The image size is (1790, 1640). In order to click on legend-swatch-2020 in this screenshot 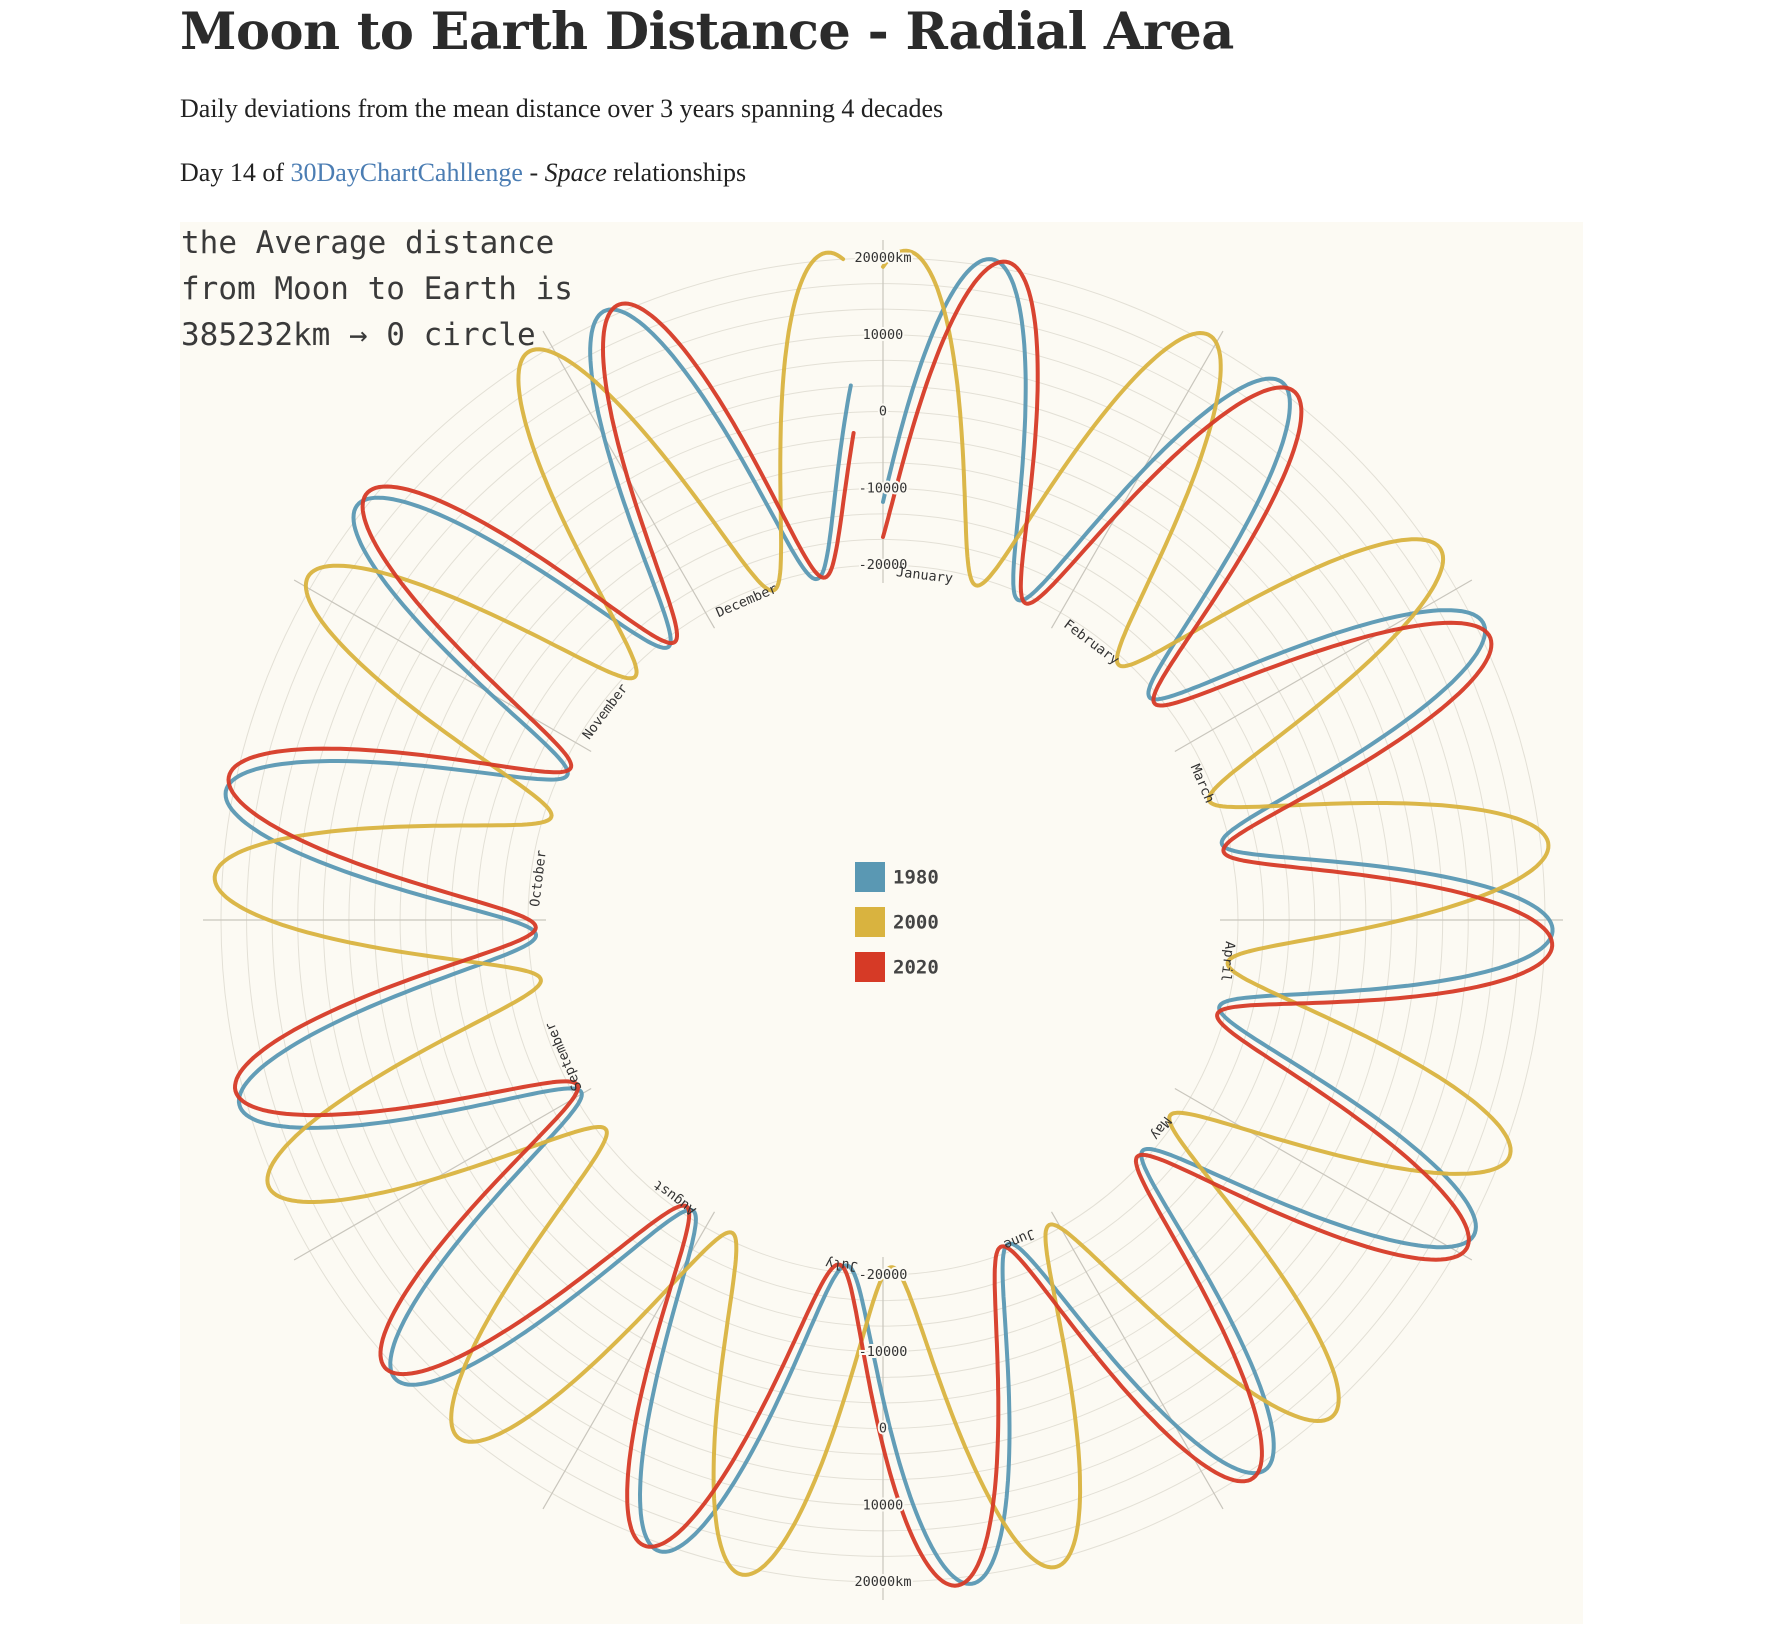, I will do `click(870, 967)`.